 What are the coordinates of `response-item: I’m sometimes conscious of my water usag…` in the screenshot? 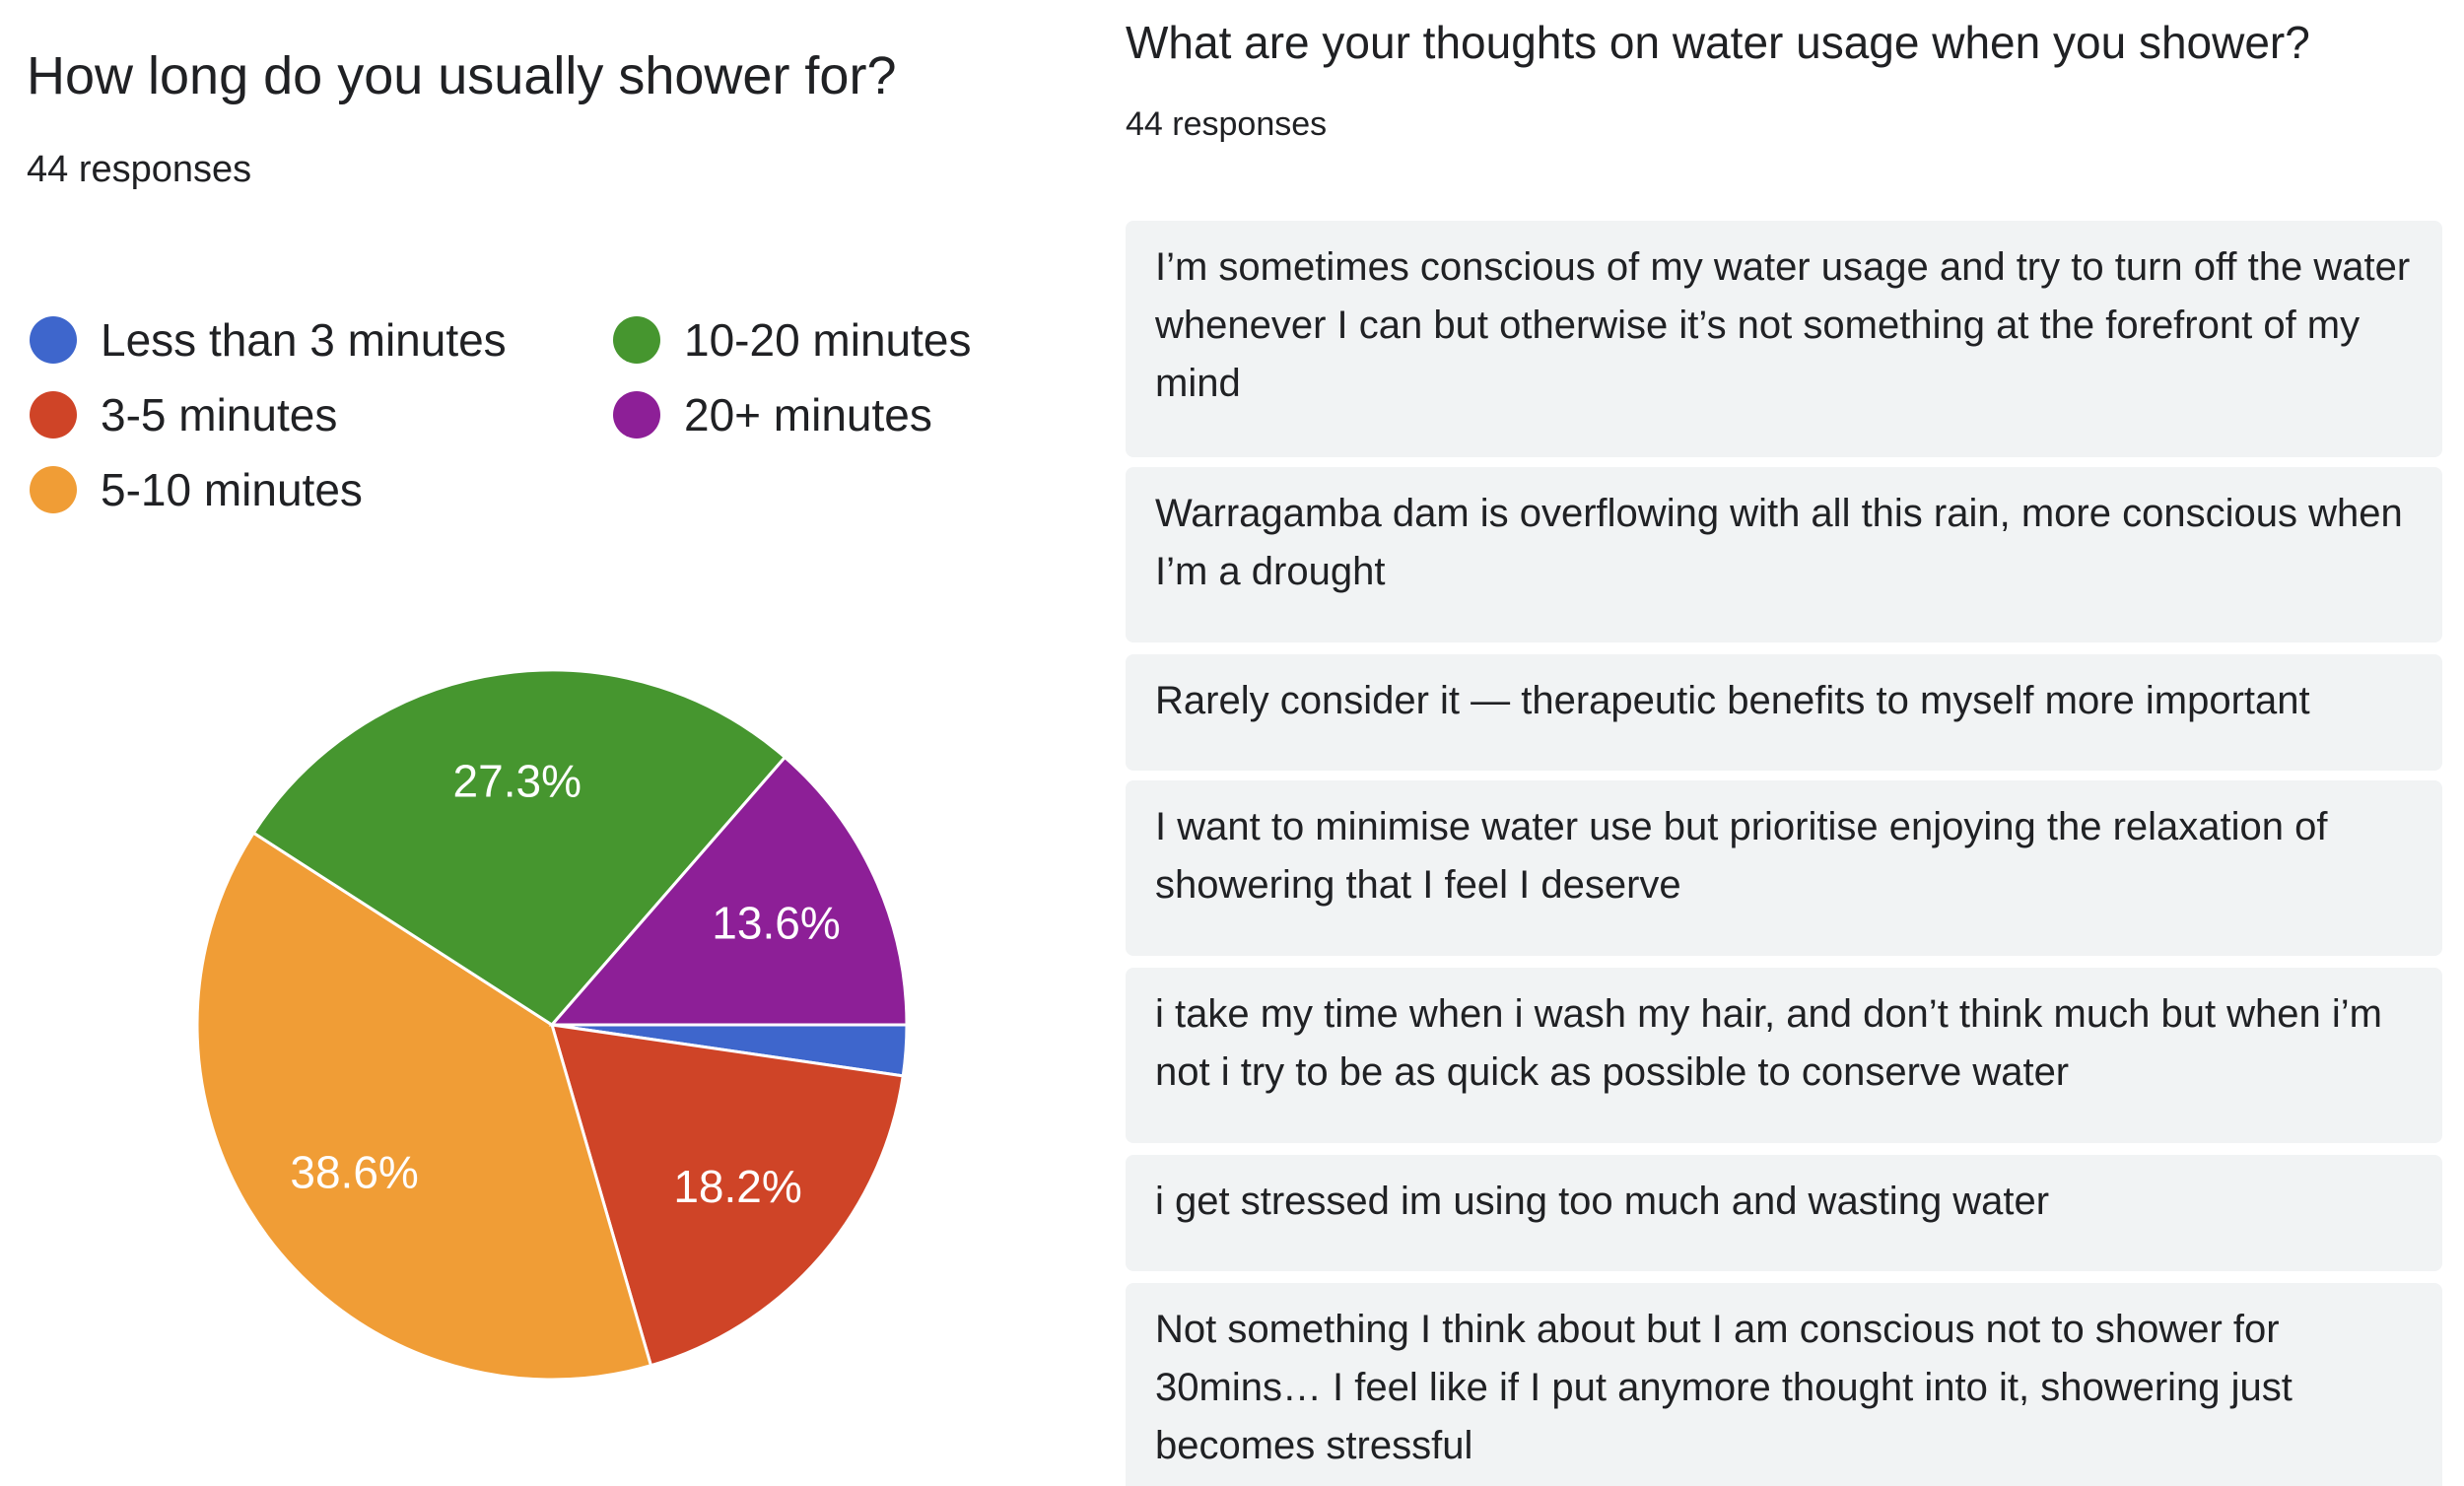 It's located at (1784, 339).